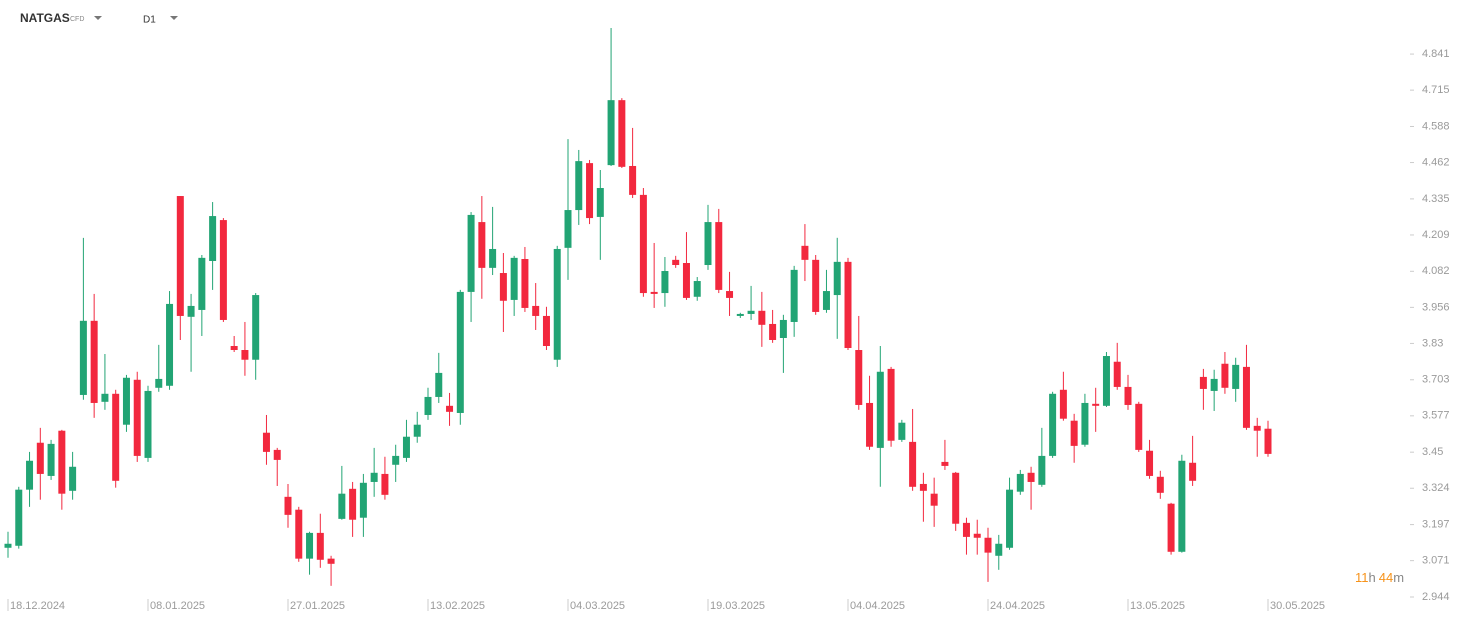 This screenshot has height=623, width=1482. I want to click on y-tick-label: 4.715, so click(1436, 90).